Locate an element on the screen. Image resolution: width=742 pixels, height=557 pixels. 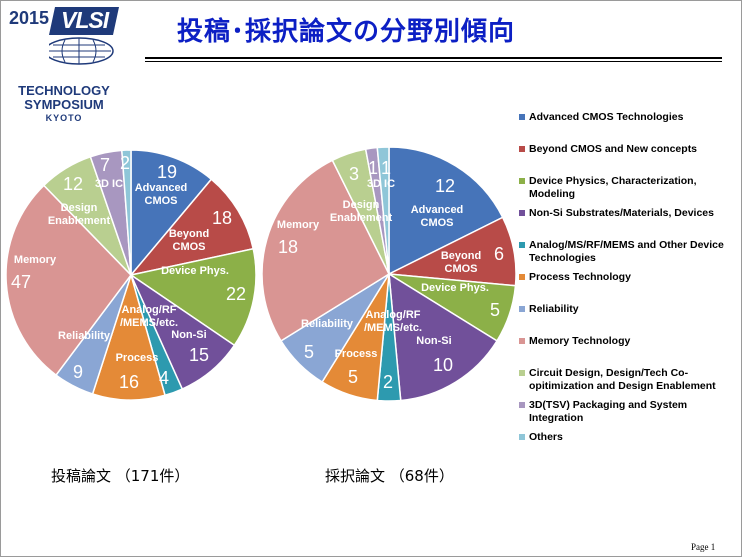
accepted-value-label-analog-rf-mems-etc: 2 is located at coordinates (388, 382).